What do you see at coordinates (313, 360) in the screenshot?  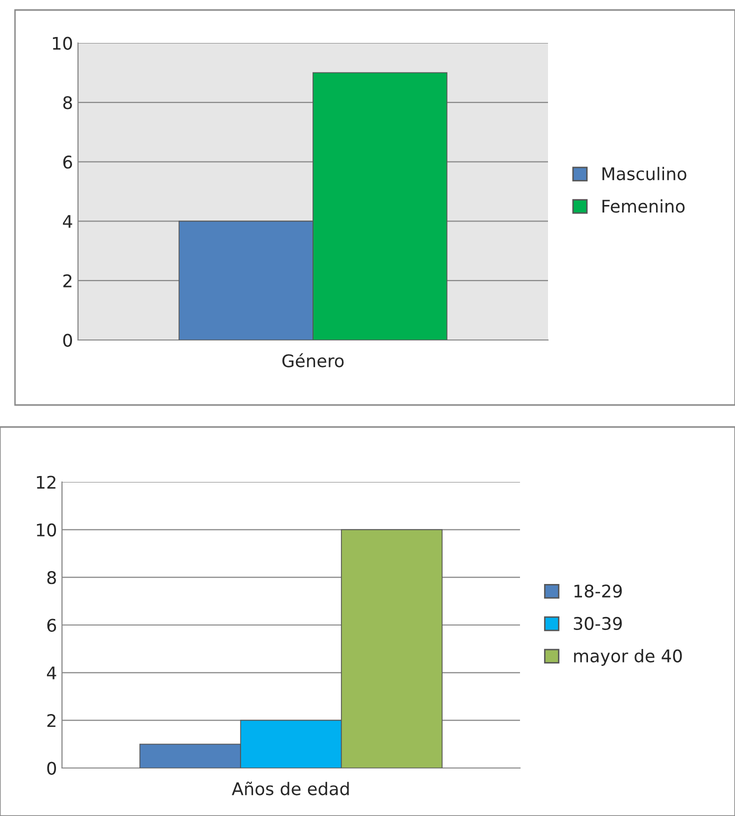 I see `x-tick-label: Género` at bounding box center [313, 360].